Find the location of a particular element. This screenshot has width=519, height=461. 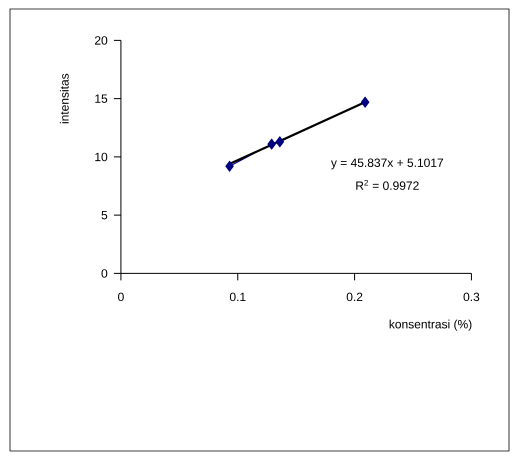

annotation: y = 45.837x + 5.1017 is located at coordinates (387, 164).